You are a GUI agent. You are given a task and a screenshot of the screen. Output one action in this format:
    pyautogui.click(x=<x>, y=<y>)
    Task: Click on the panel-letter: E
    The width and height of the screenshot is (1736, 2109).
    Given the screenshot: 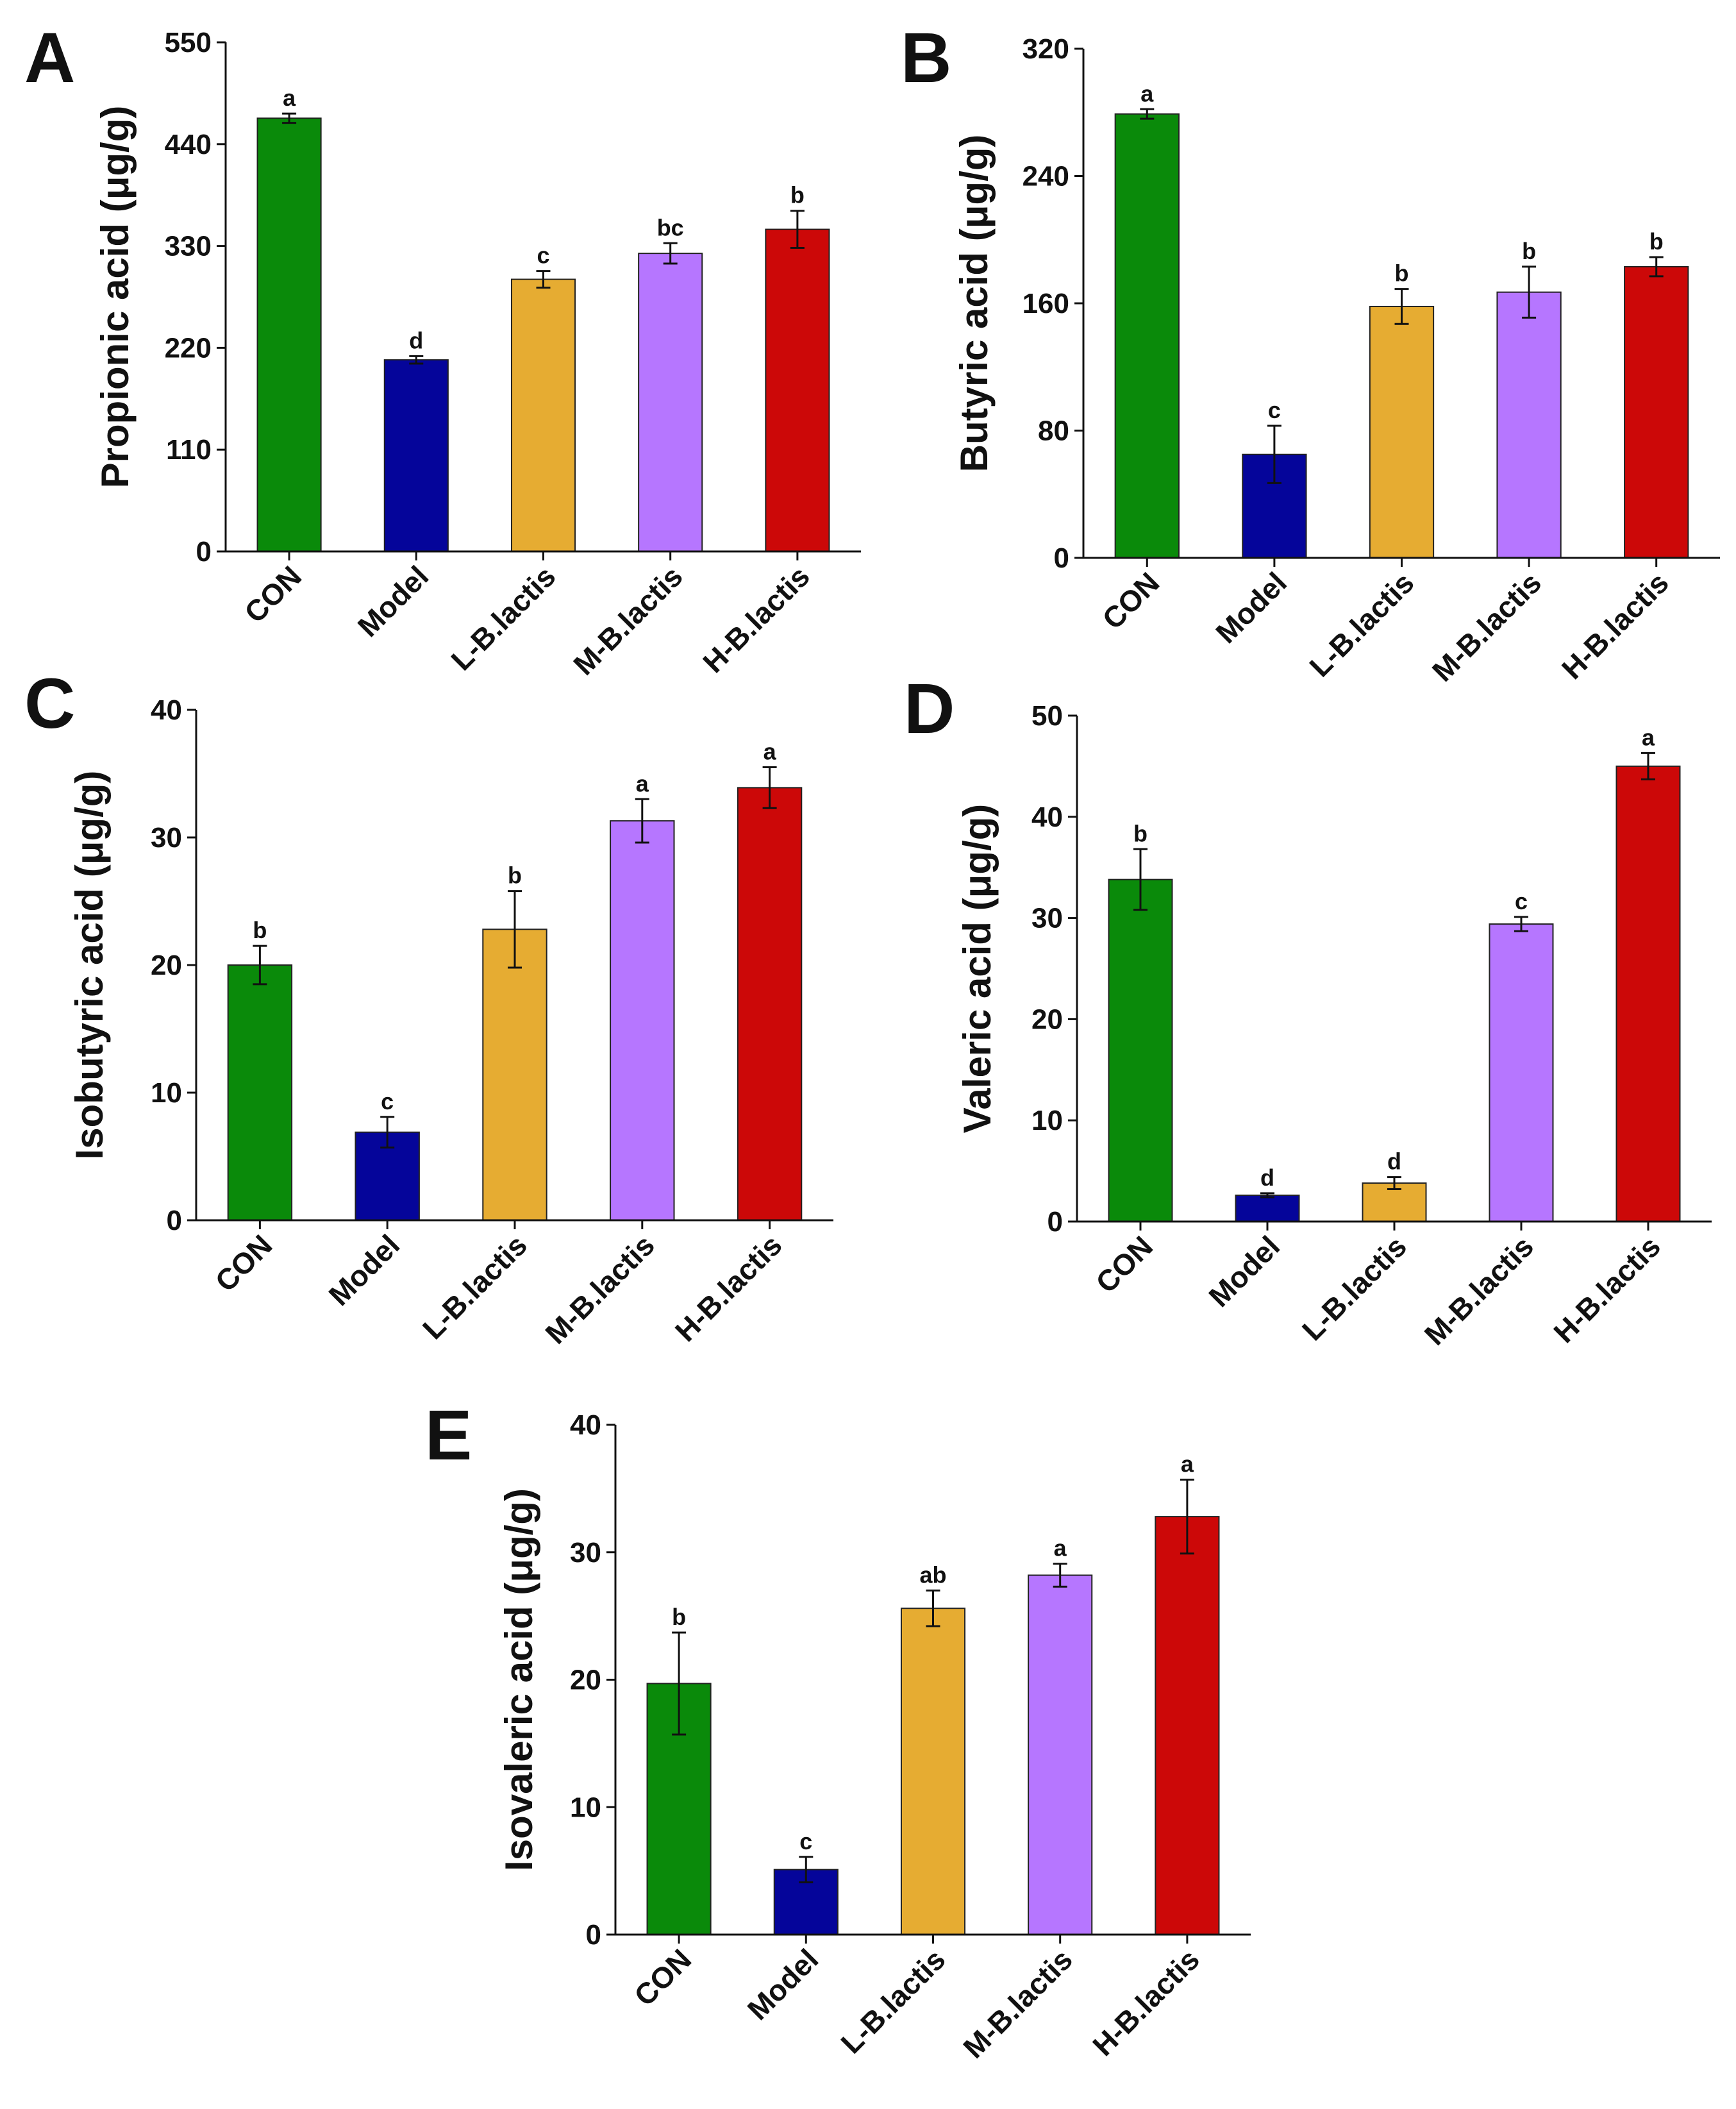 What is the action you would take?
    pyautogui.click(x=448, y=1436)
    